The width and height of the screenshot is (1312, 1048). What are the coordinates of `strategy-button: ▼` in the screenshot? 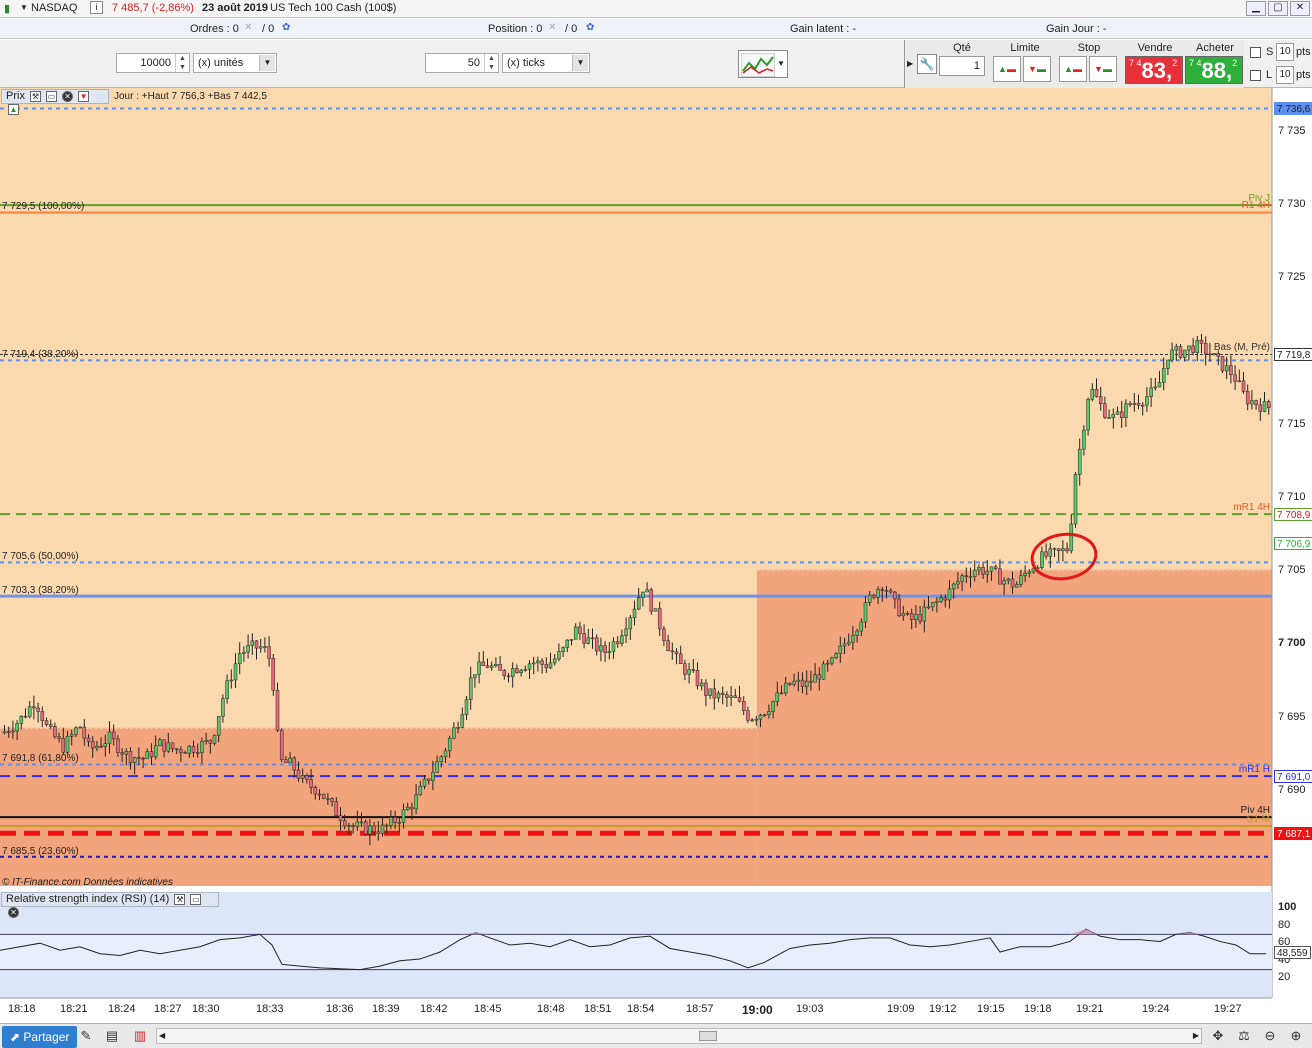 It's located at (763, 64).